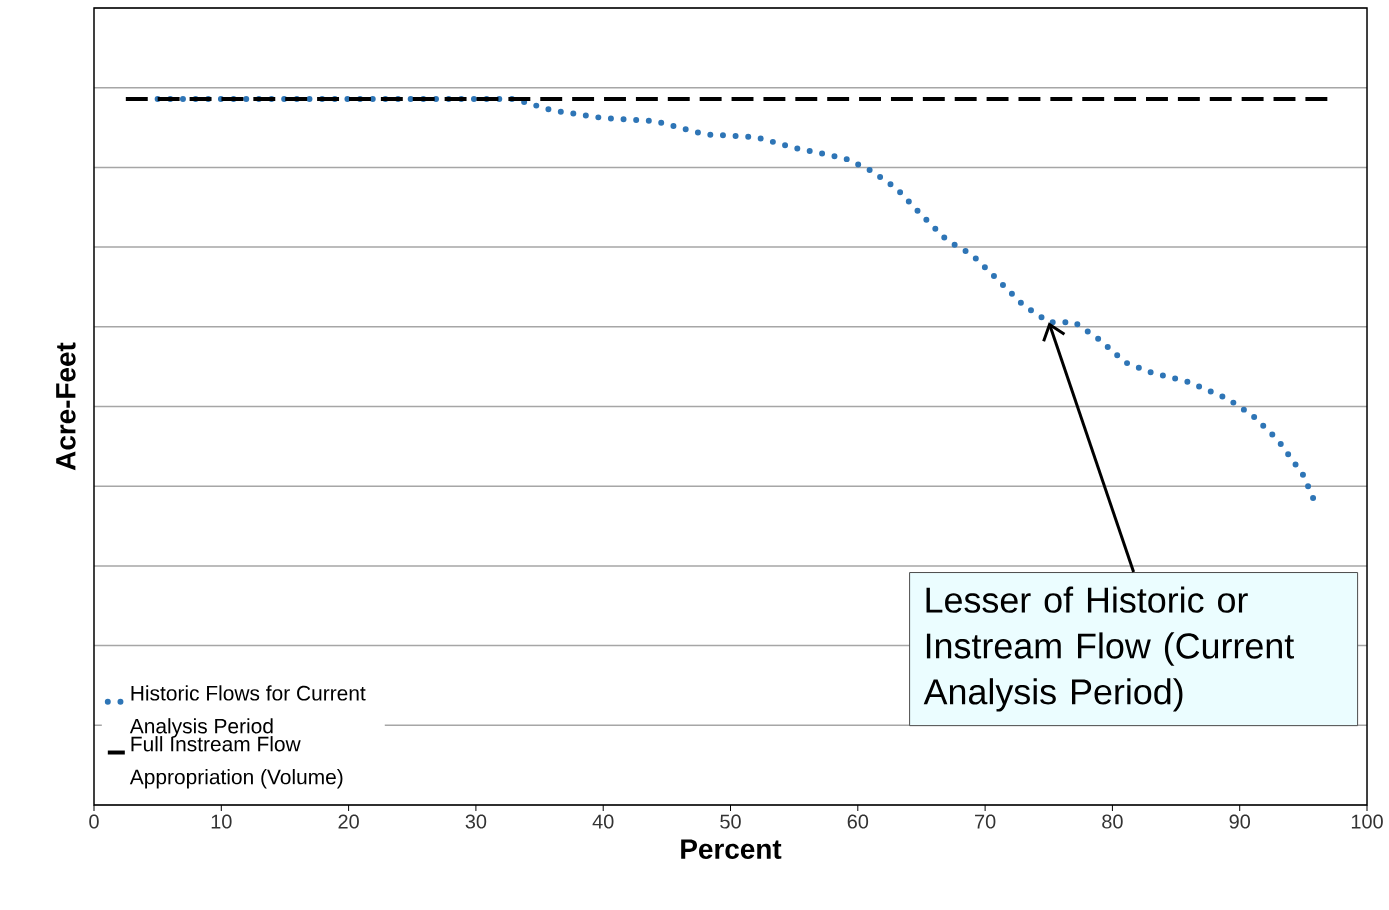  What do you see at coordinates (66, 406) in the screenshot?
I see `y-axis-title: Acre-Feet` at bounding box center [66, 406].